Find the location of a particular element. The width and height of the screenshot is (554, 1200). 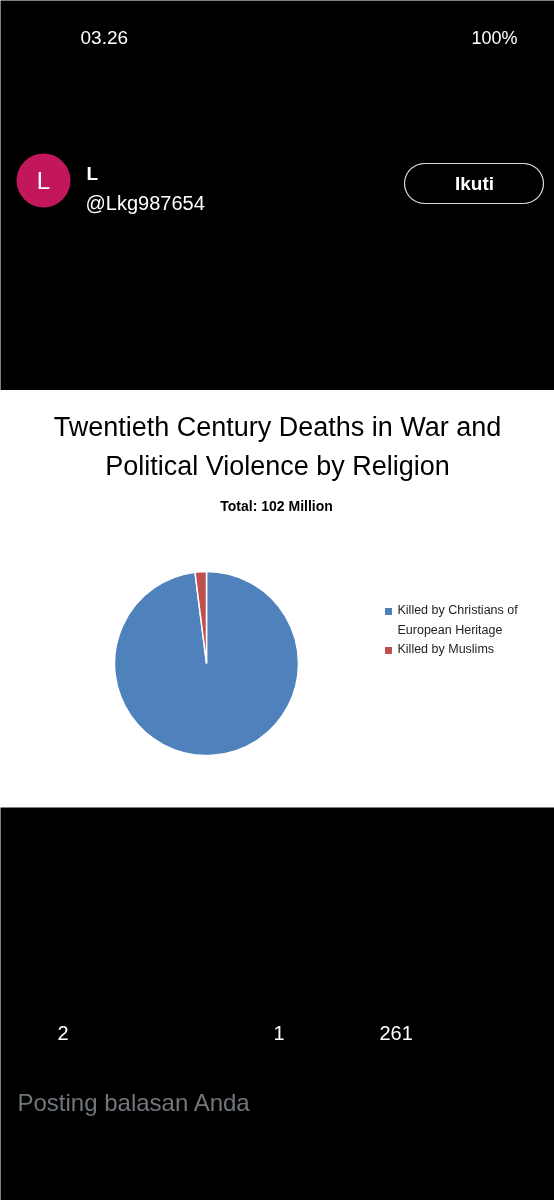

legend-label: Killed by Muslims is located at coordinates (446, 648).